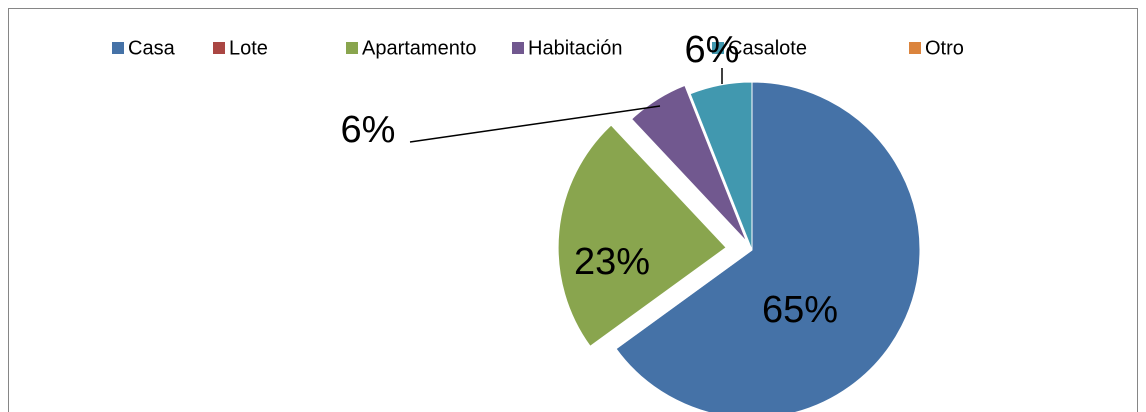  I want to click on legend-label: Casa, so click(152, 48).